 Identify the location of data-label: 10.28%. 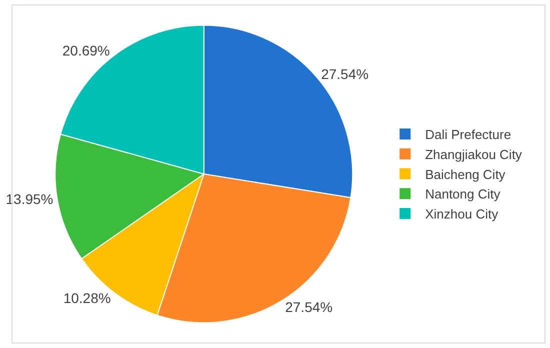
(87, 298).